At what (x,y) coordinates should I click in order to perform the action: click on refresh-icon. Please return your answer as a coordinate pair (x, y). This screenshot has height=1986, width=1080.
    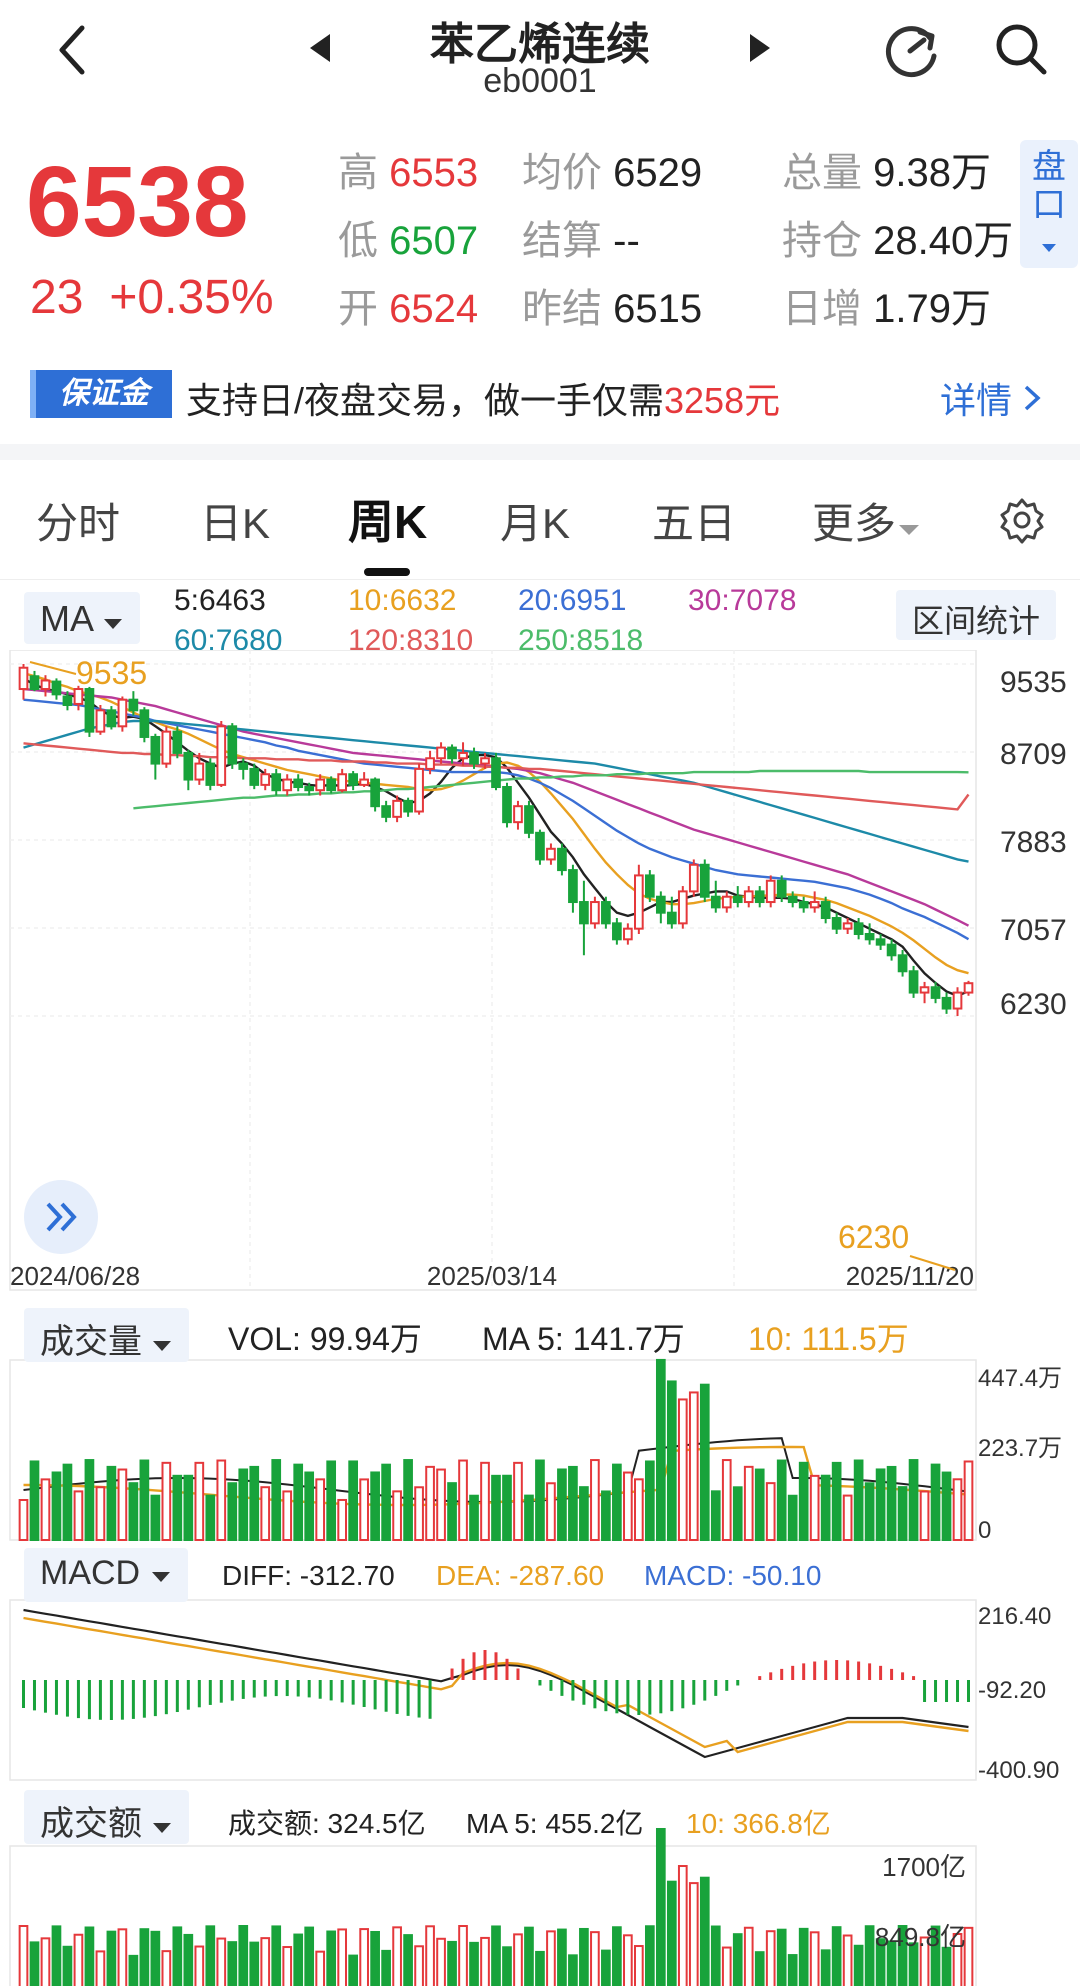
    Looking at the image, I should click on (911, 51).